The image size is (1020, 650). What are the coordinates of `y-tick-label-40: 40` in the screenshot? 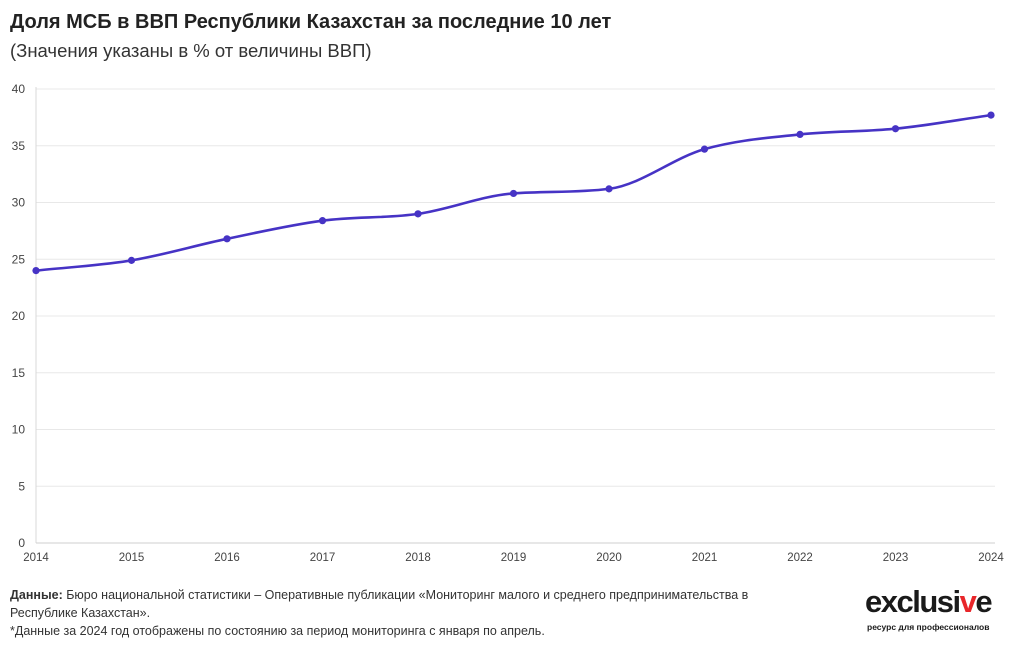 It's located at (19, 89).